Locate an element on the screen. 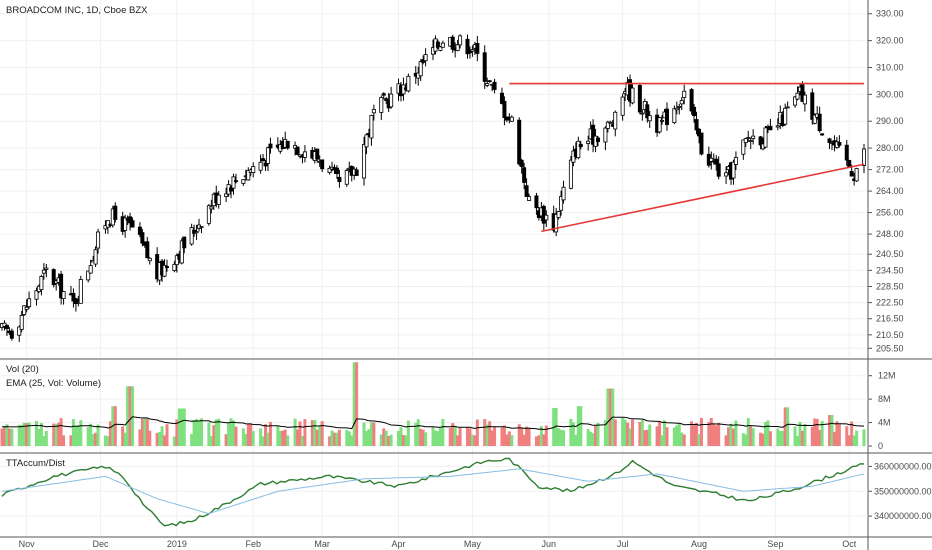  date-tick-label: 2019 is located at coordinates (177, 544).